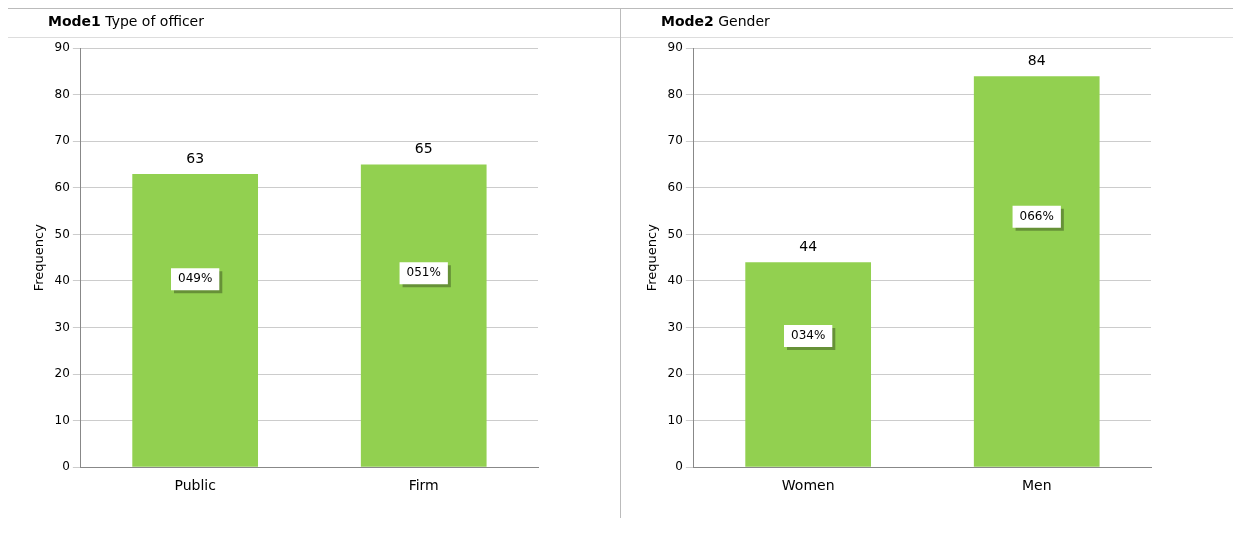 The width and height of the screenshot is (1242, 540). What do you see at coordinates (1036, 59) in the screenshot?
I see `data-label: 84` at bounding box center [1036, 59].